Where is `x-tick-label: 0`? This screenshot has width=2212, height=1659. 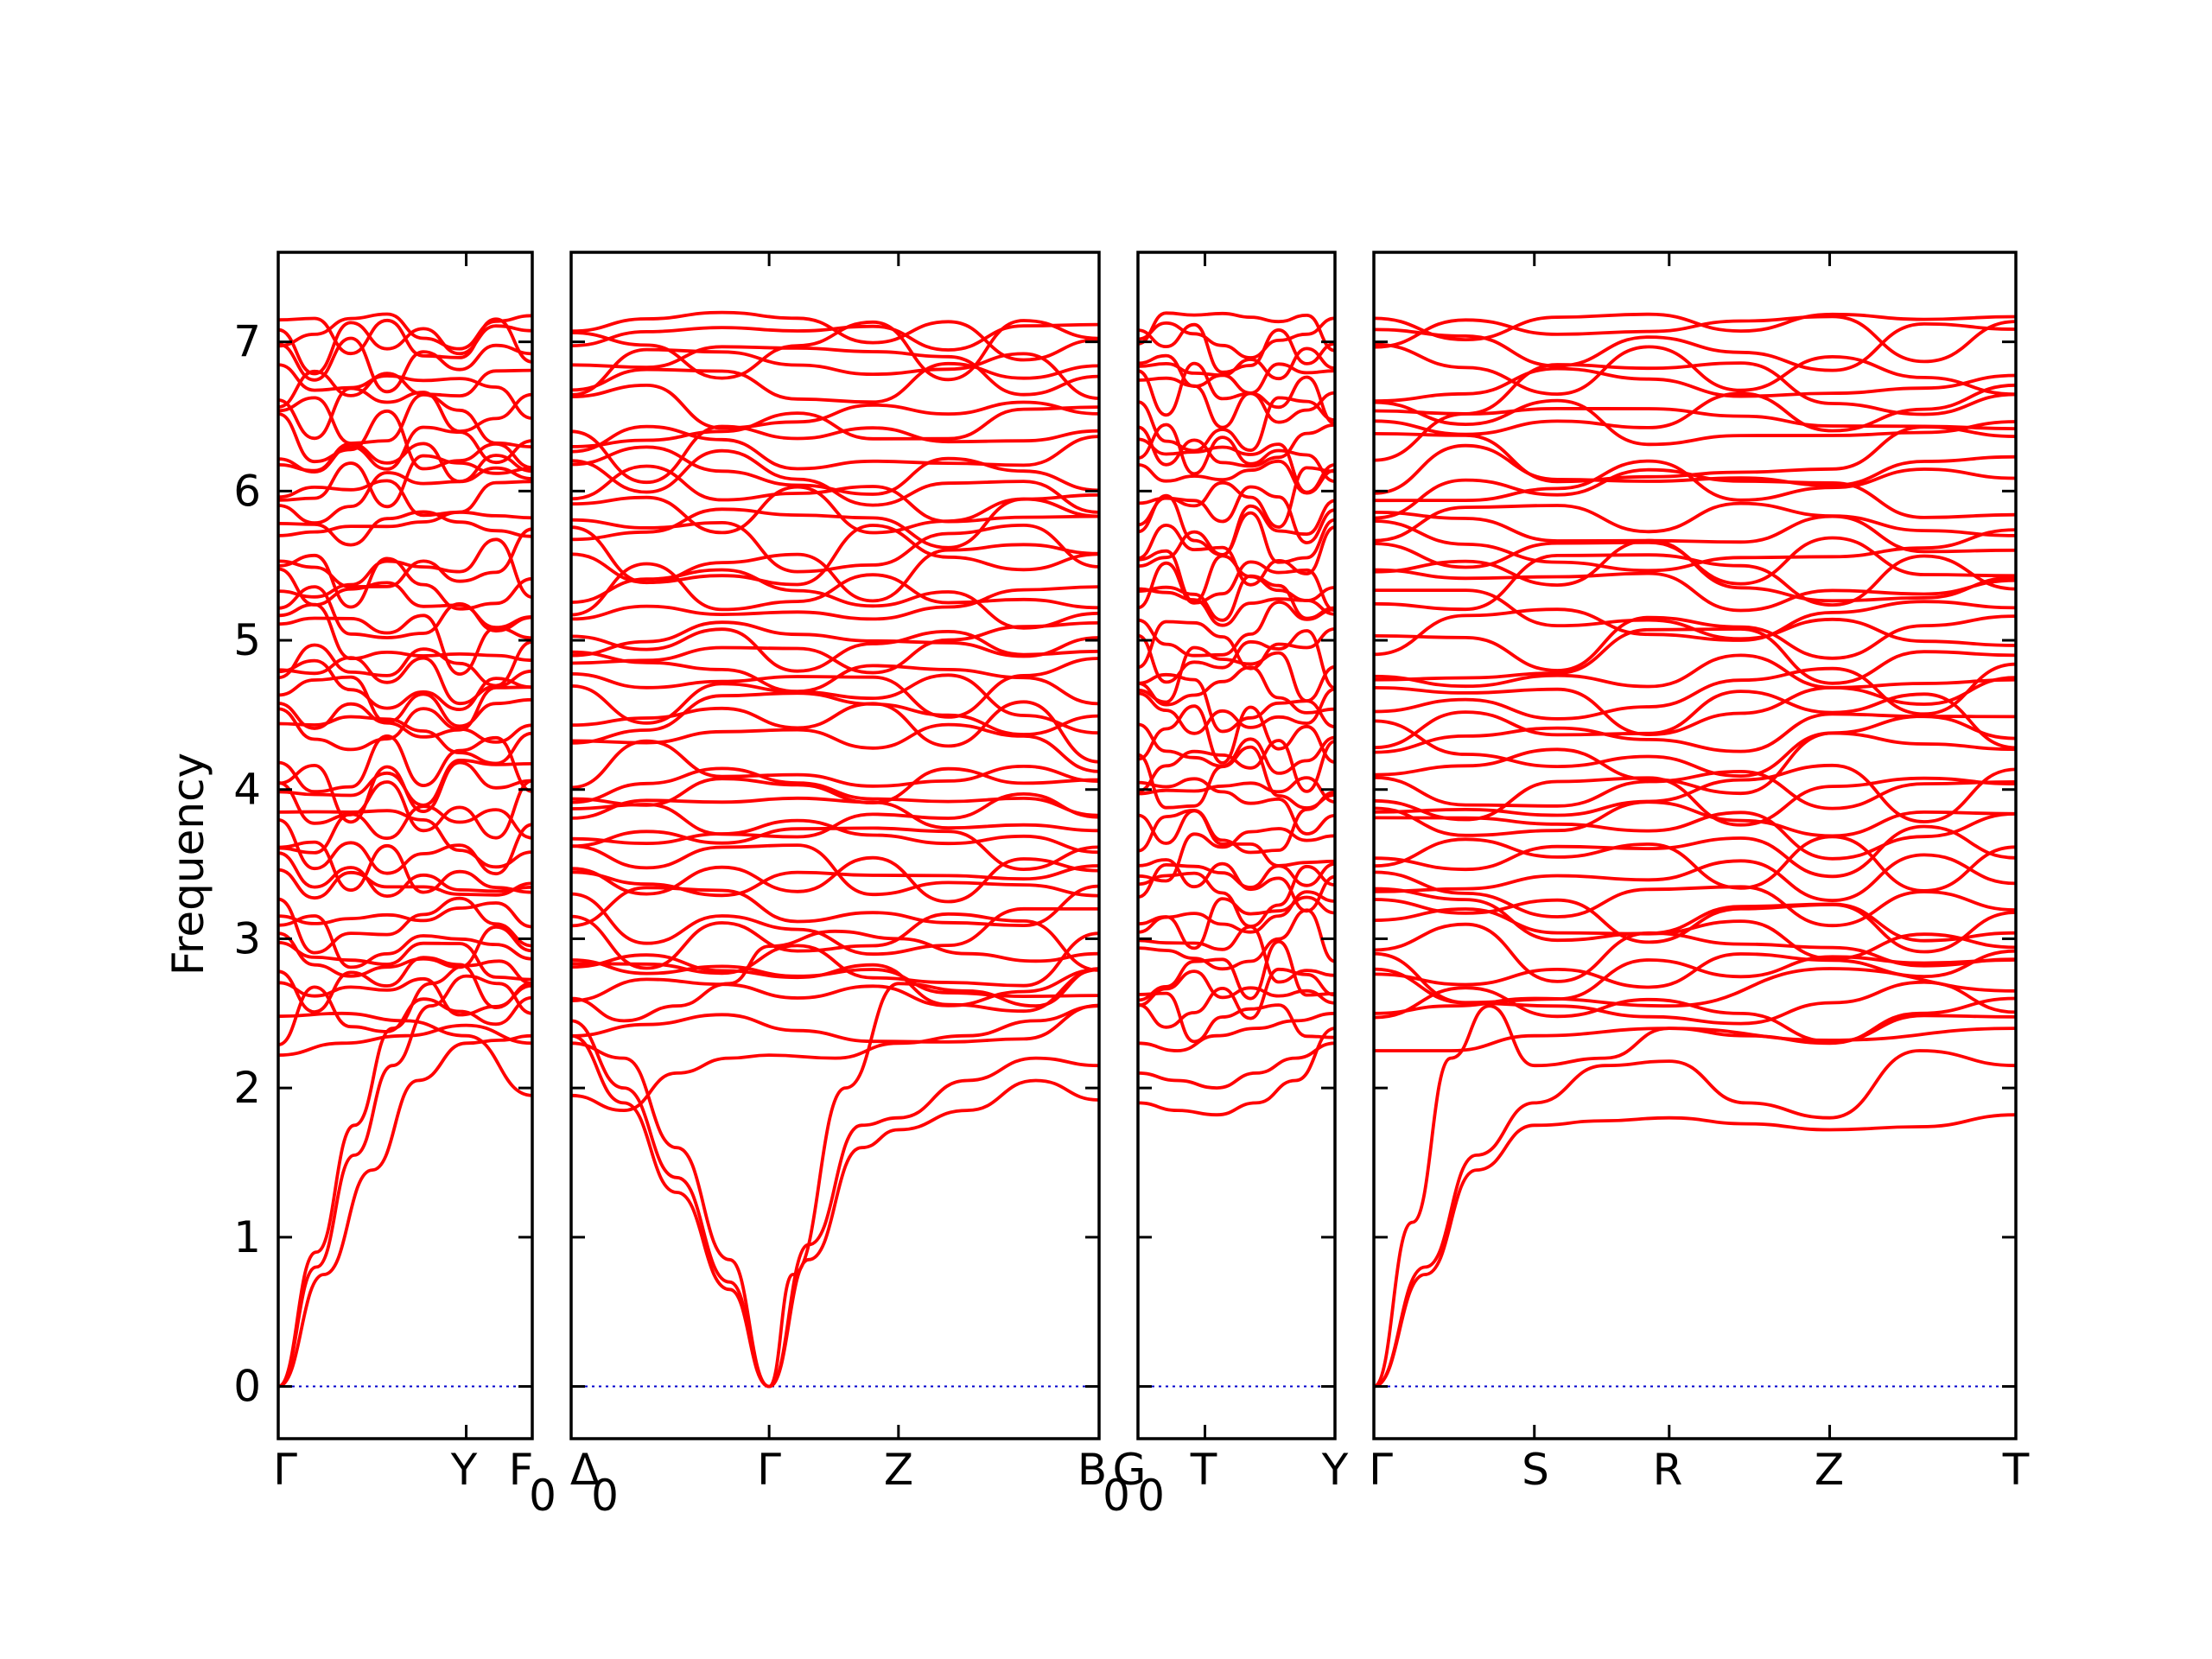
x-tick-label: 0 is located at coordinates (1116, 1496).